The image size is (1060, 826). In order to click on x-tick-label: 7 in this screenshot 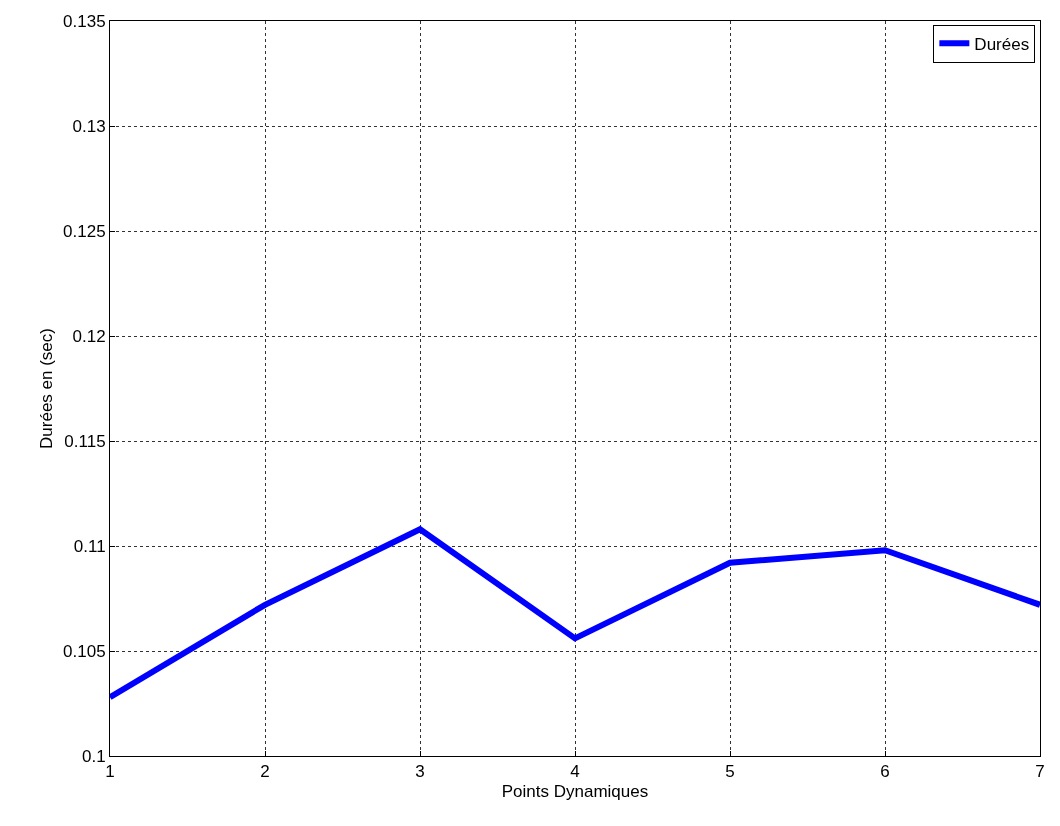, I will do `click(1040, 772)`.